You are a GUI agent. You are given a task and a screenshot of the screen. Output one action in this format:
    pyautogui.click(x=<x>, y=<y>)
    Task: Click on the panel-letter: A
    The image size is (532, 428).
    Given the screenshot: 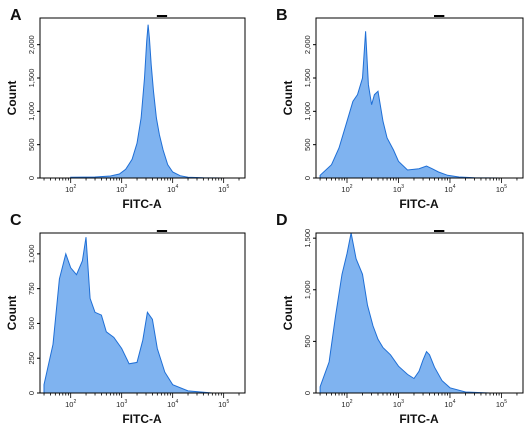 What is the action you would take?
    pyautogui.click(x=16, y=15)
    